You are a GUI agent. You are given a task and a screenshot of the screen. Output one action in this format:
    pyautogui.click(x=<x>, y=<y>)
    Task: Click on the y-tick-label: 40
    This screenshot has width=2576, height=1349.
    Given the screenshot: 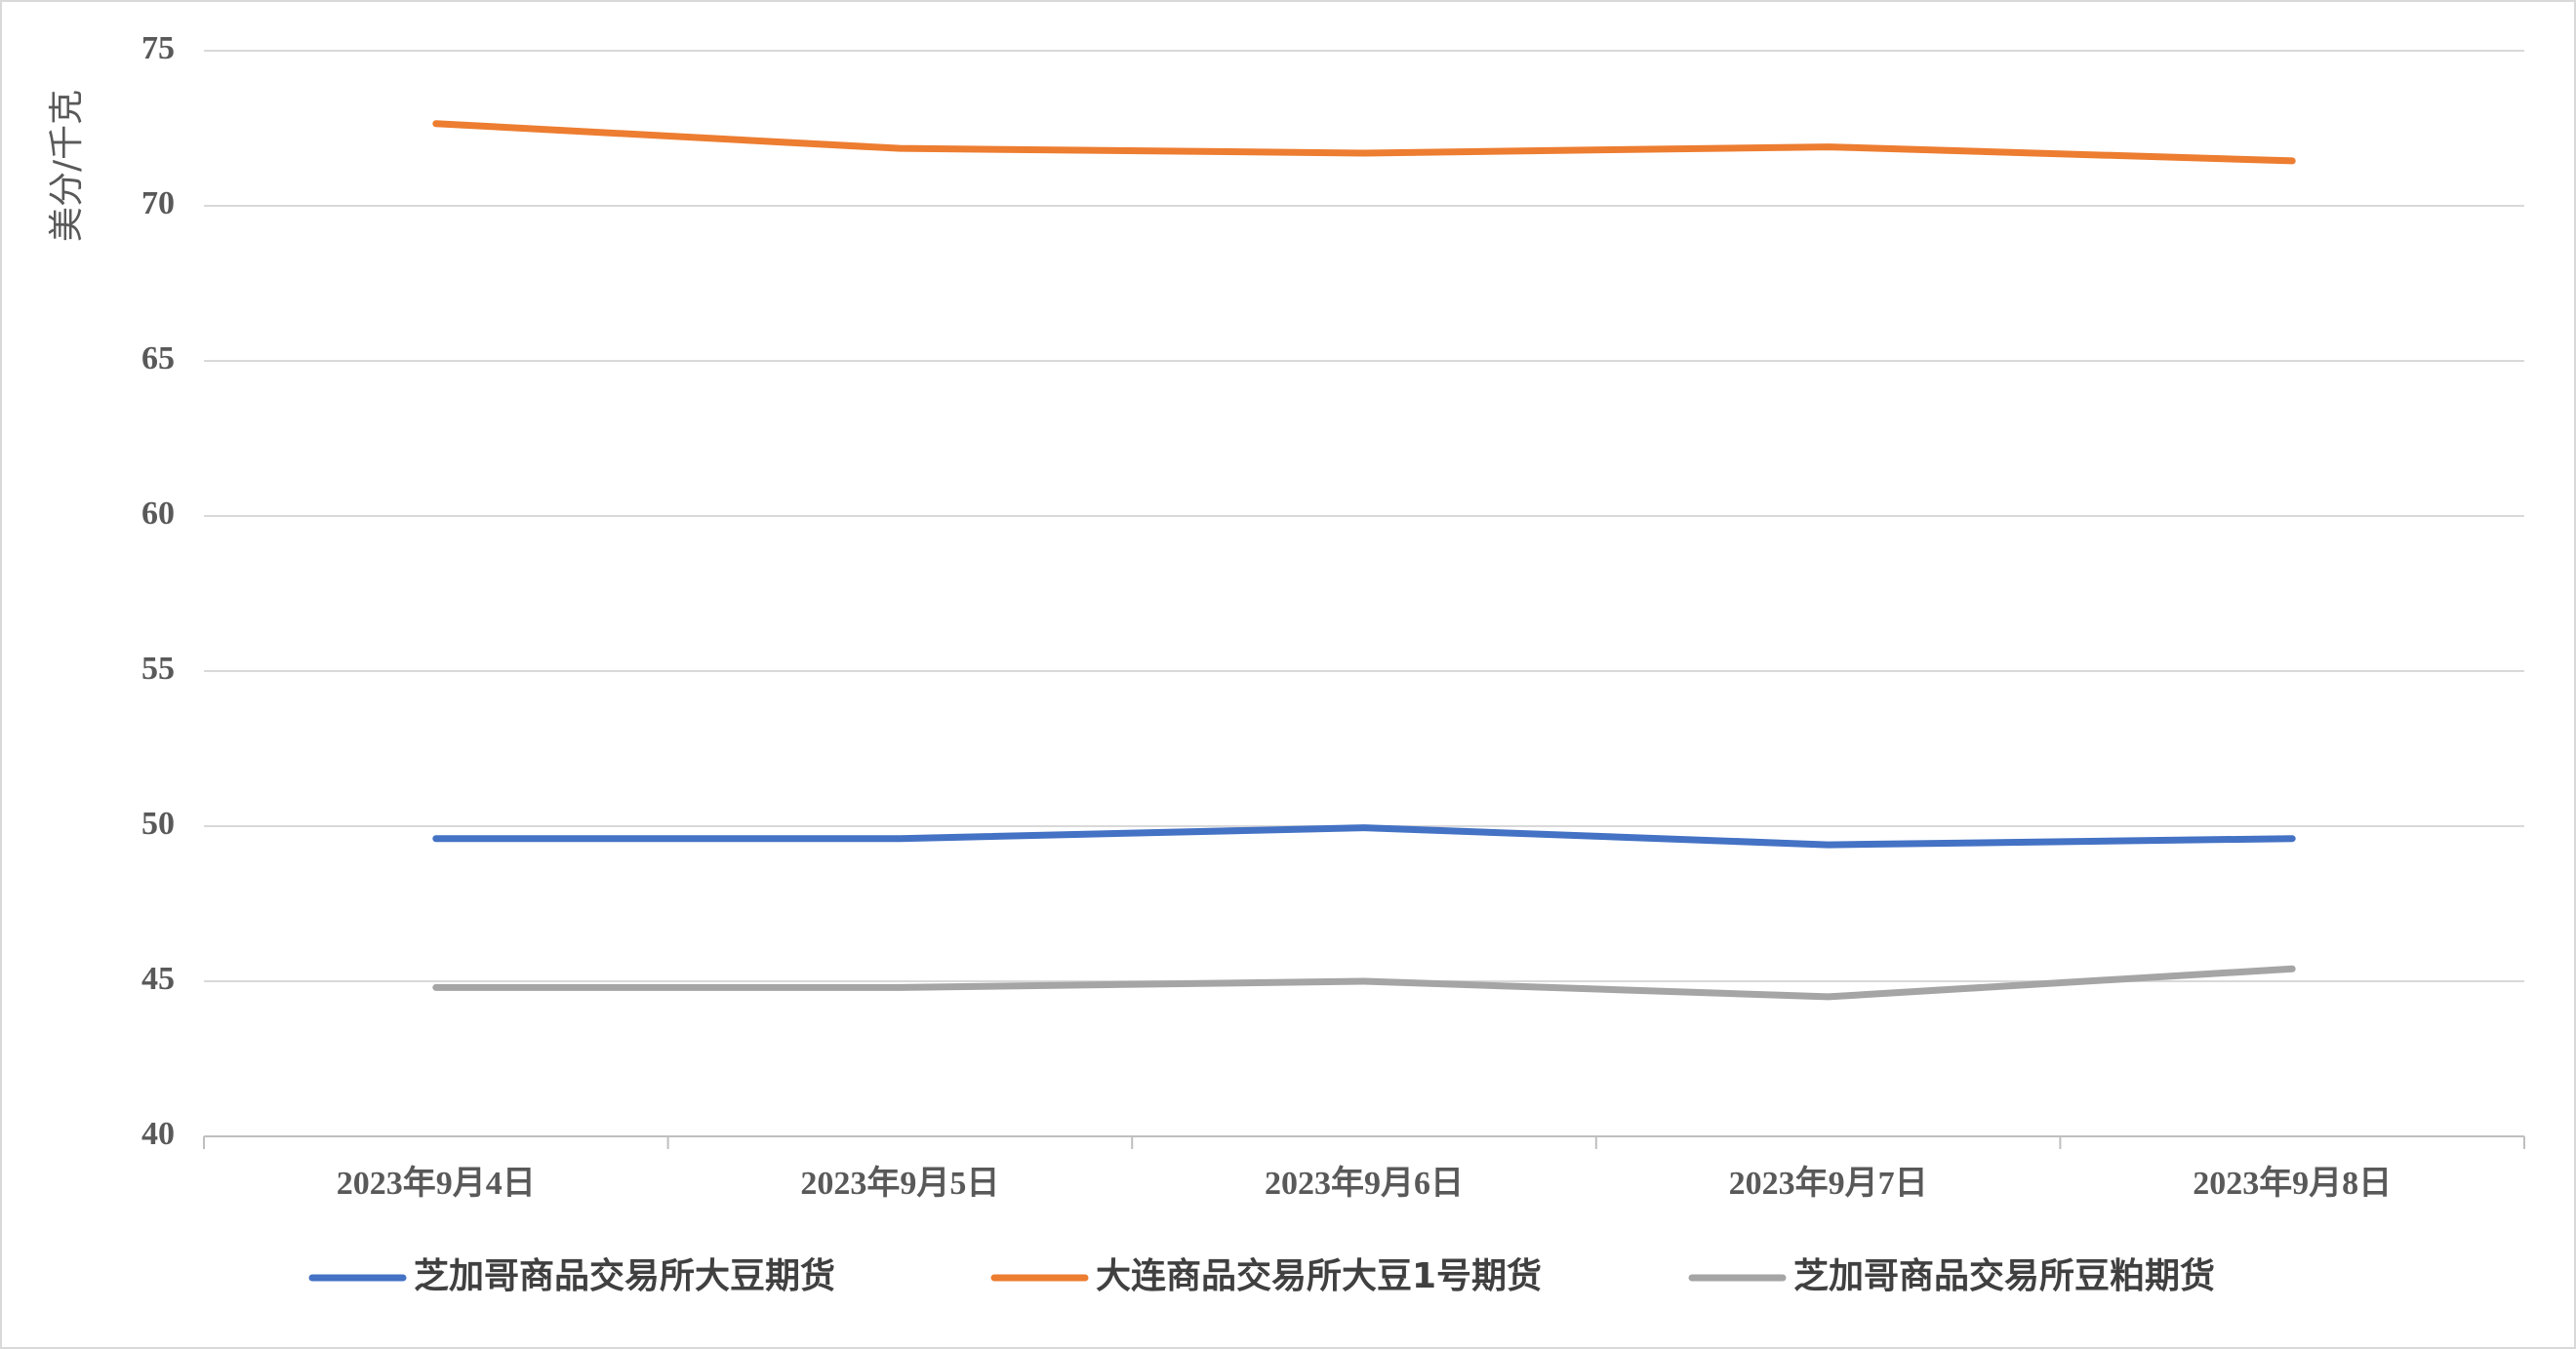 What is the action you would take?
    pyautogui.click(x=158, y=1134)
    